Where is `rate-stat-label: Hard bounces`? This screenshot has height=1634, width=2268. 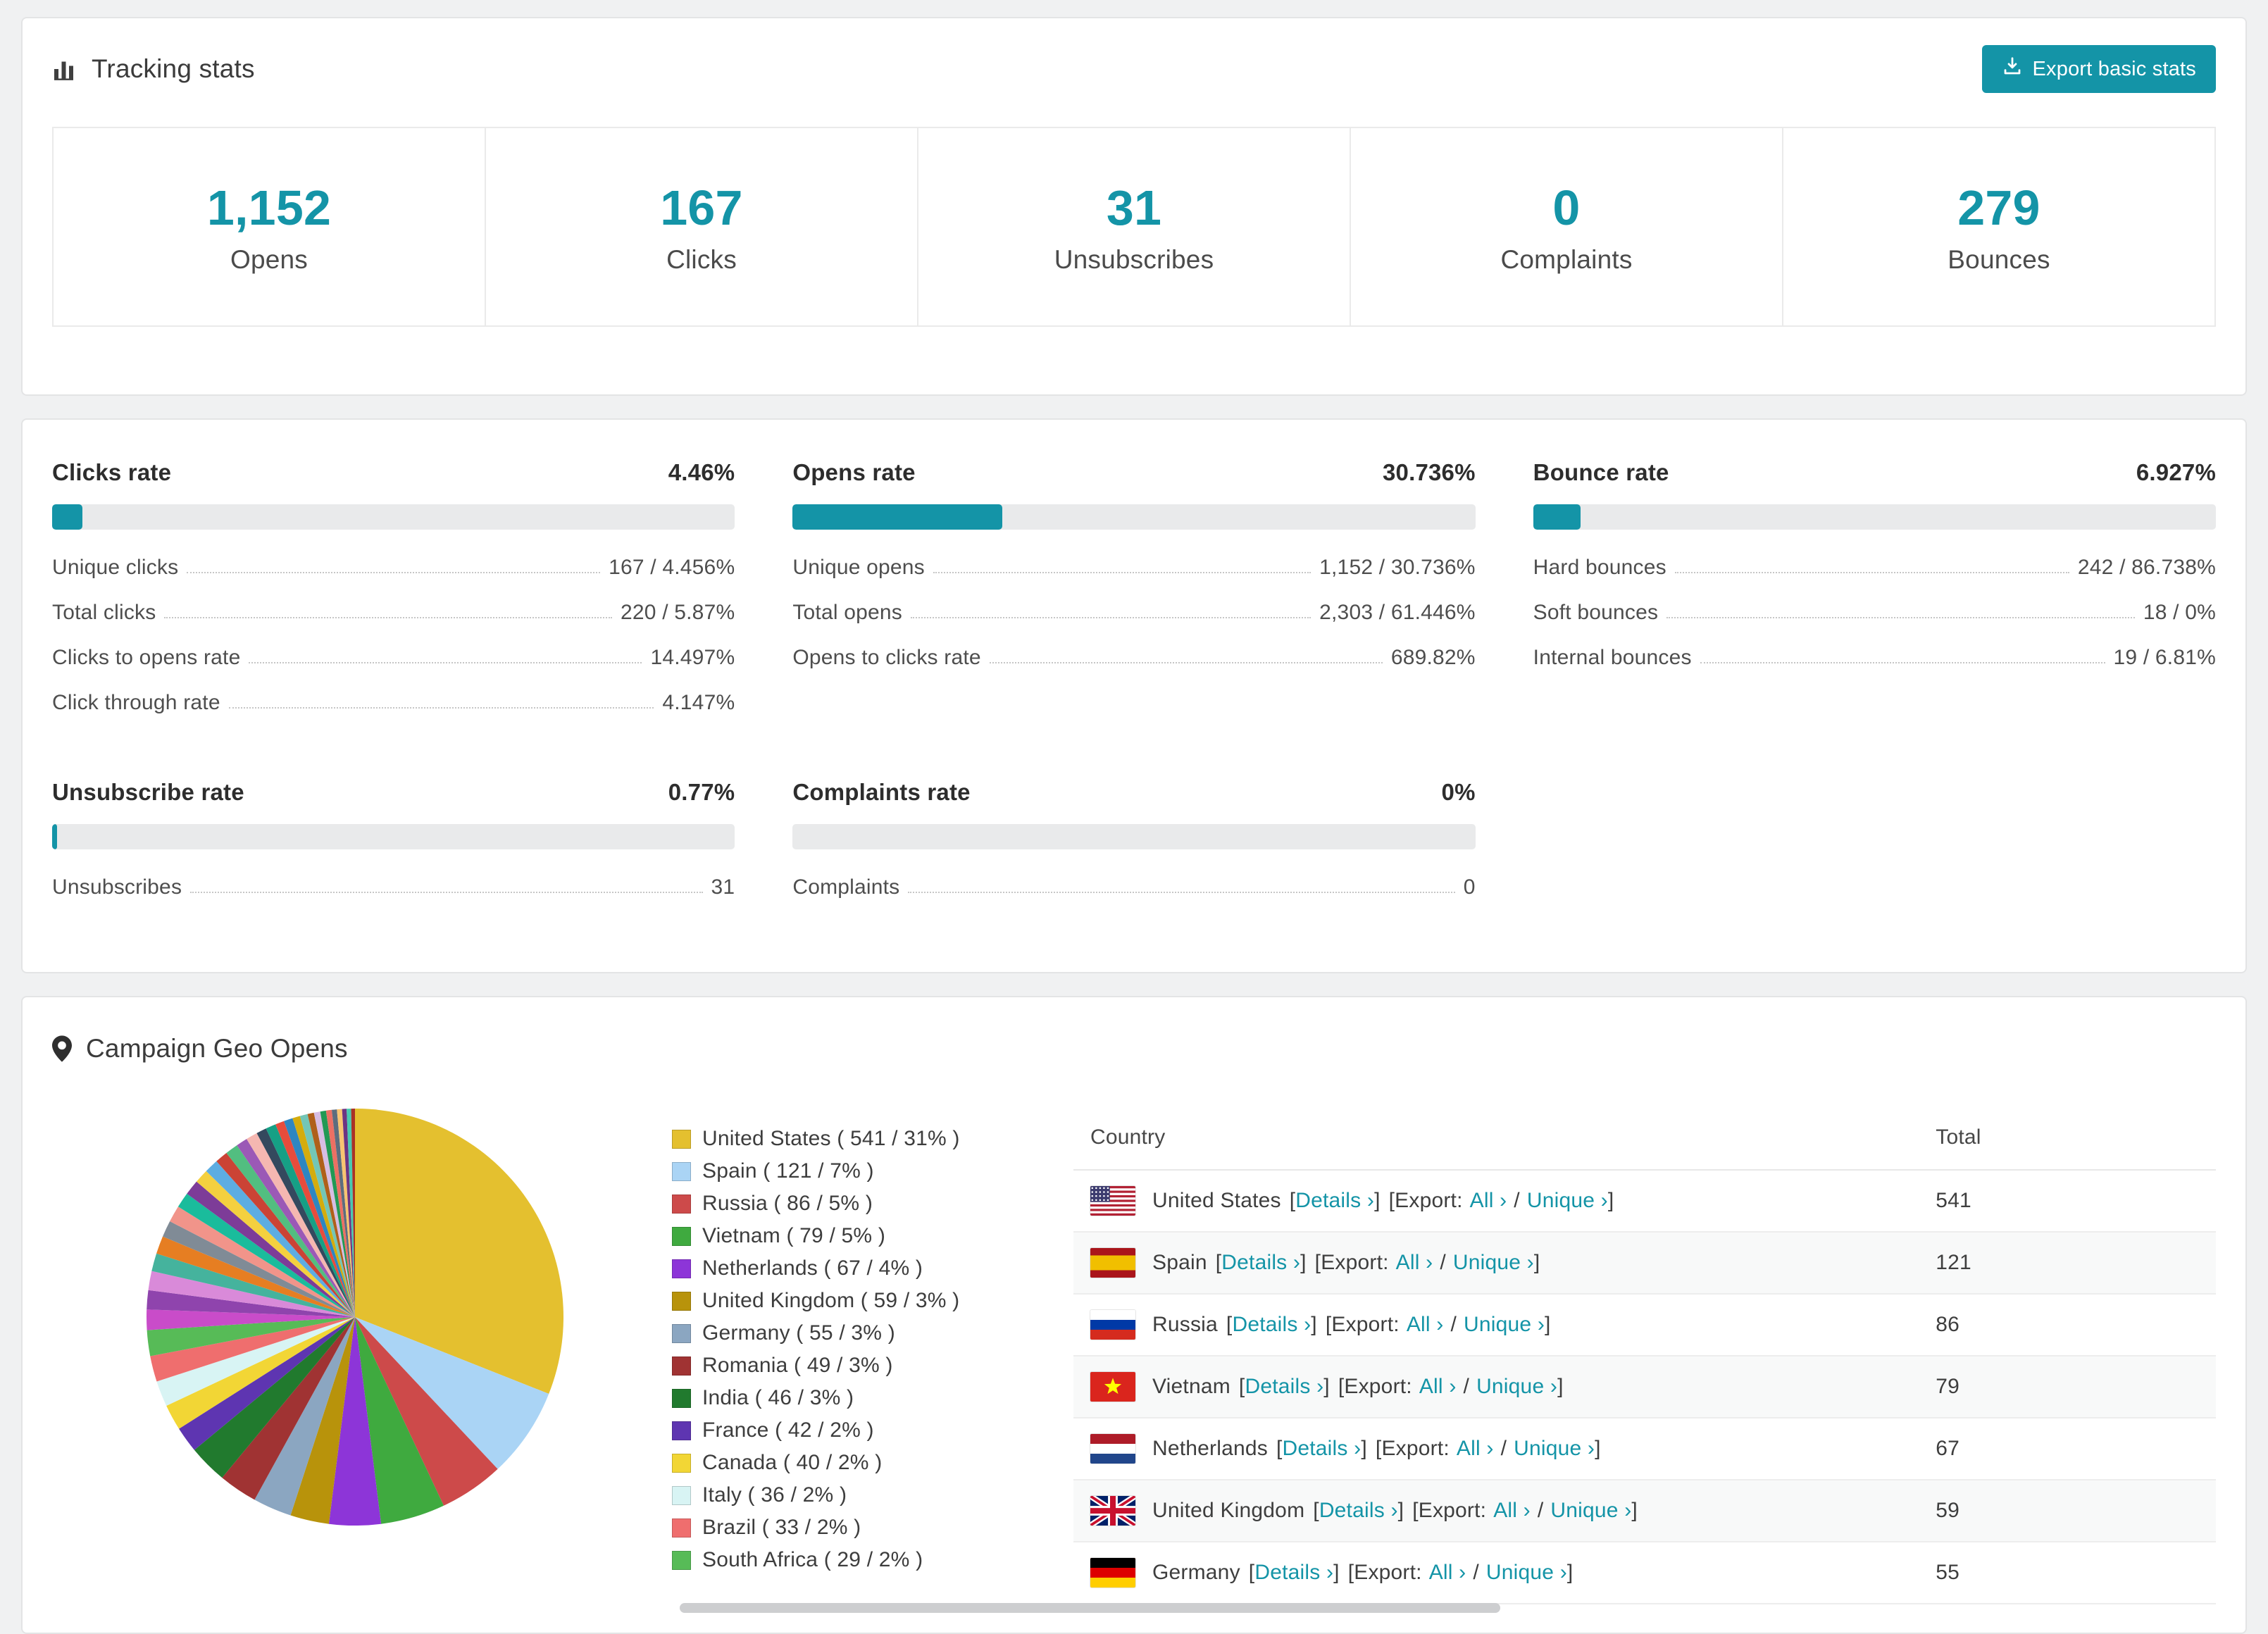 rate-stat-label: Hard bounces is located at coordinates (1600, 568).